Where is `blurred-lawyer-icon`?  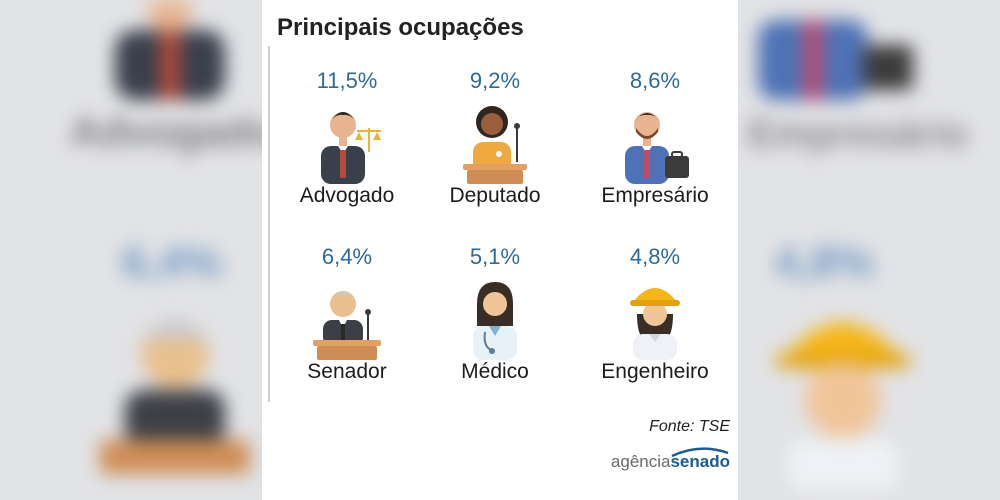 blurred-lawyer-icon is located at coordinates (170, 50).